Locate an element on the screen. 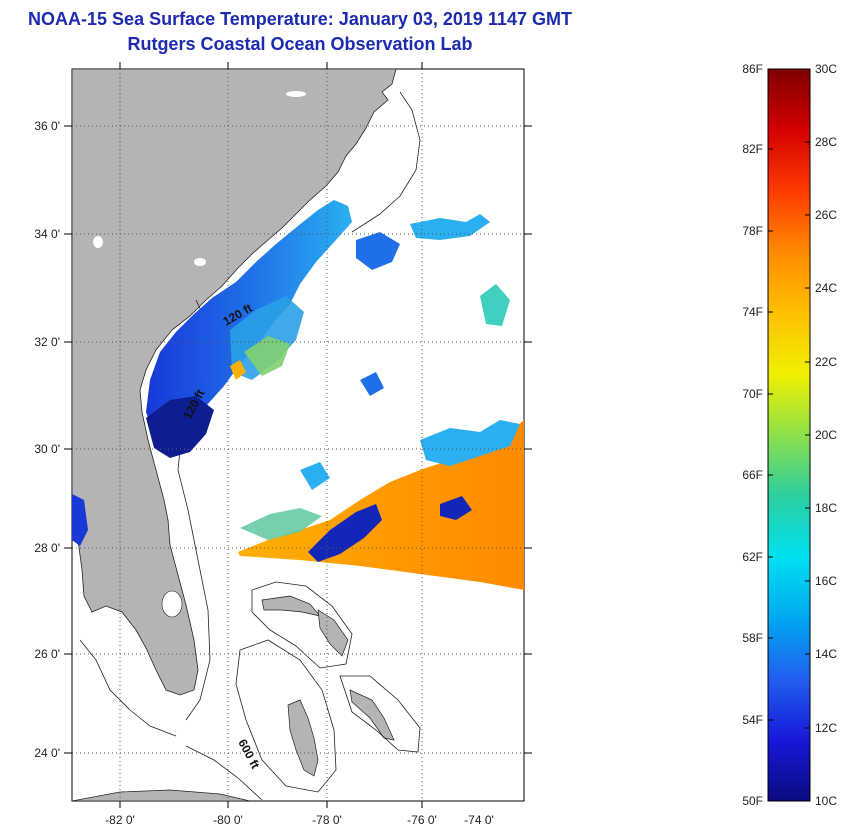 This screenshot has width=849, height=832. lon-label: -82 0' is located at coordinates (120, 820).